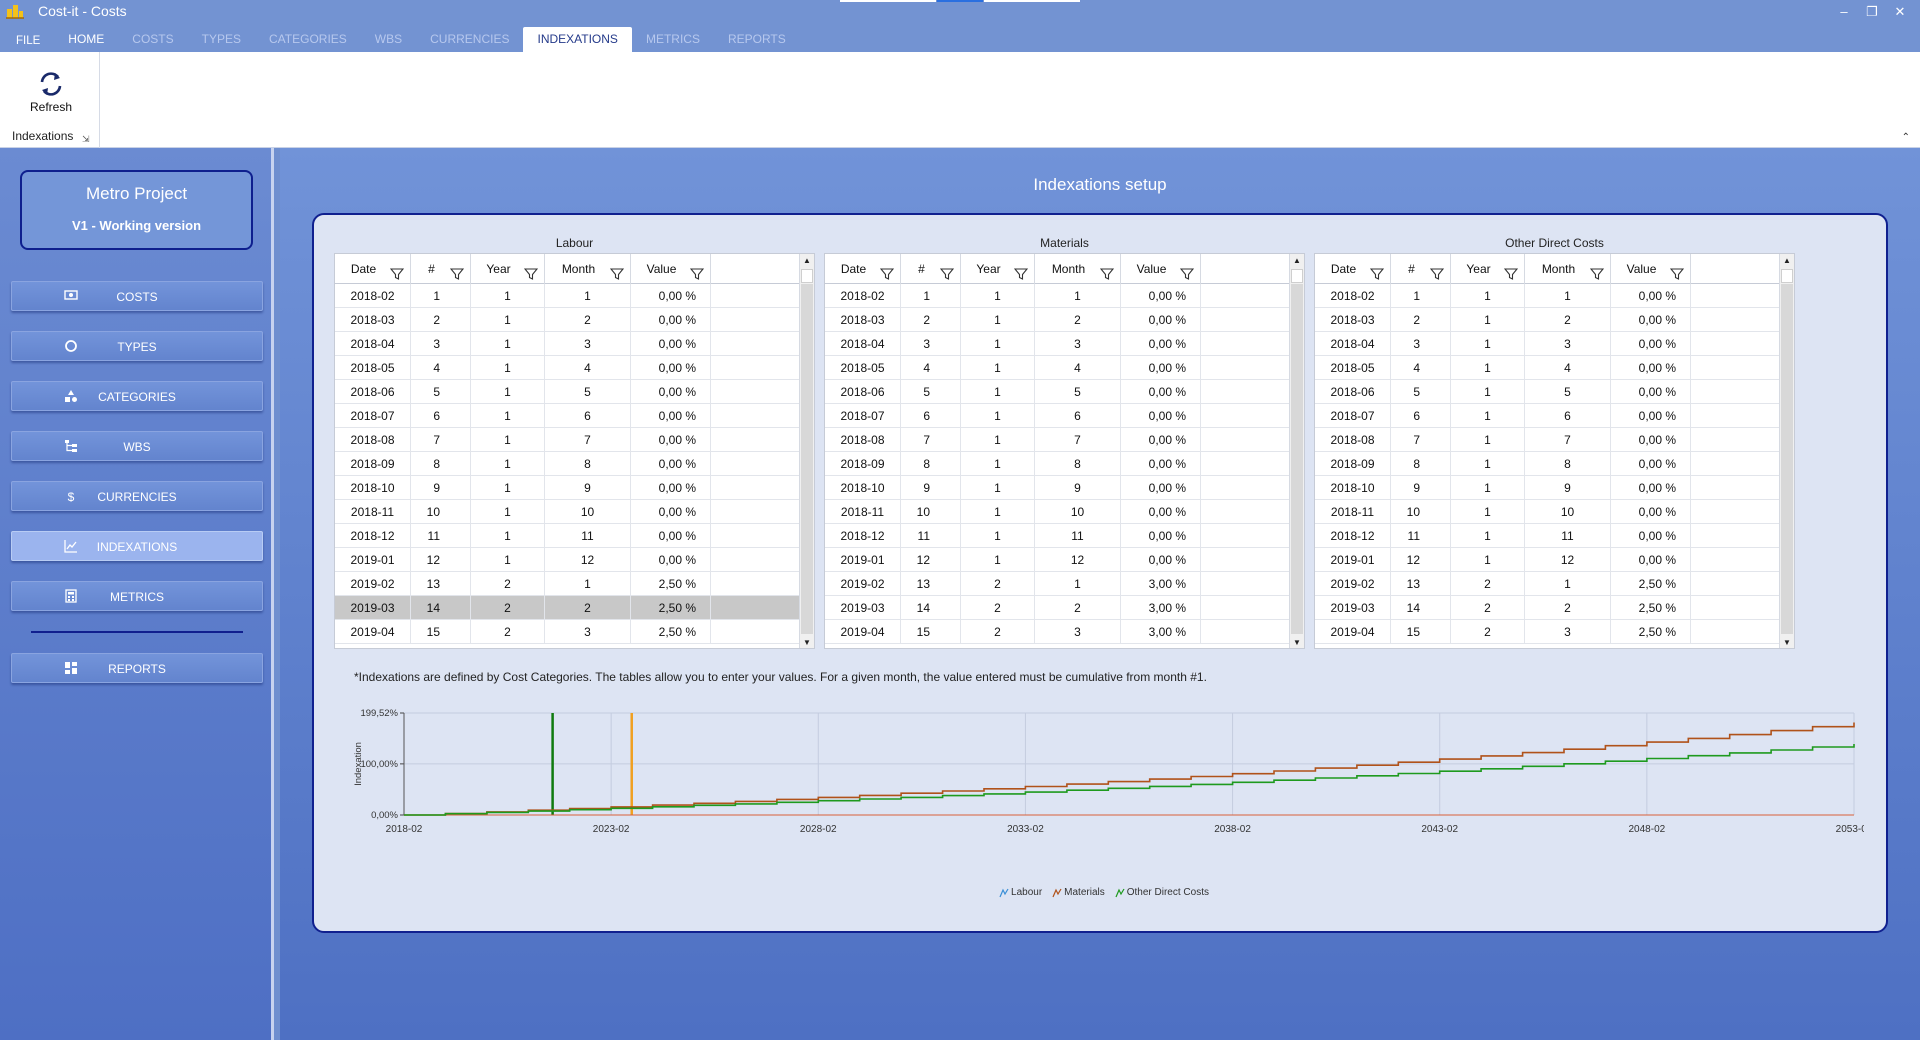 The width and height of the screenshot is (1920, 1040). I want to click on table-row: 2018-08 7 1 7 0,00 %, so click(1058, 440).